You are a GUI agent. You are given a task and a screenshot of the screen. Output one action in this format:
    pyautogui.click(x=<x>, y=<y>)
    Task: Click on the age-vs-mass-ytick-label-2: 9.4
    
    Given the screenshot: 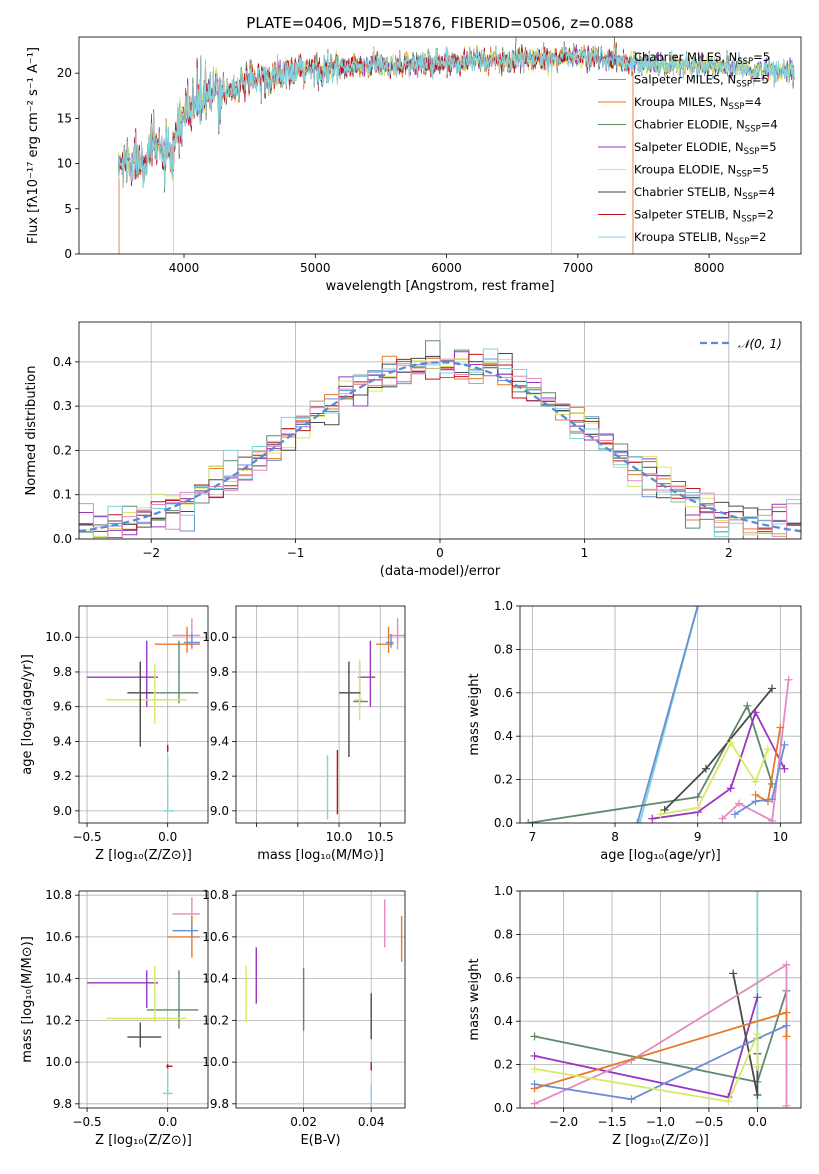 What is the action you would take?
    pyautogui.click(x=219, y=741)
    